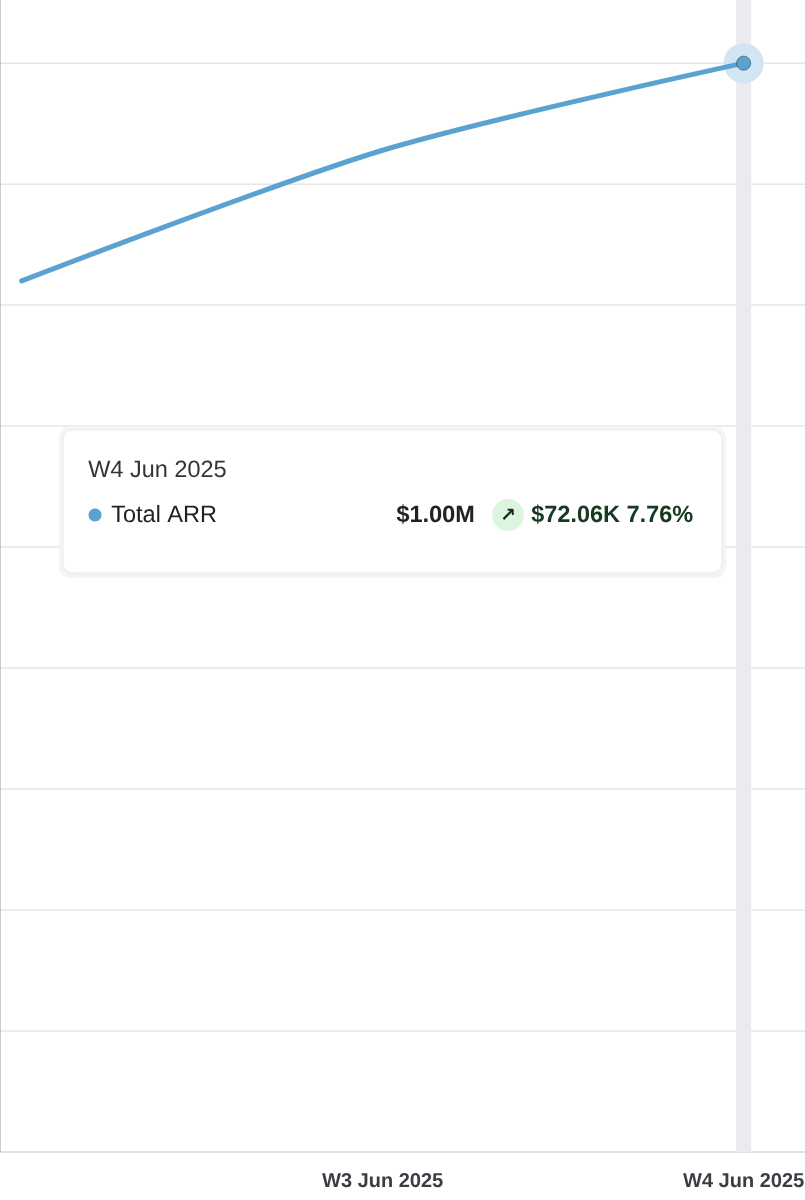 This screenshot has height=1200, width=805. I want to click on annotation: $72.06K 7.76%, so click(612, 514).